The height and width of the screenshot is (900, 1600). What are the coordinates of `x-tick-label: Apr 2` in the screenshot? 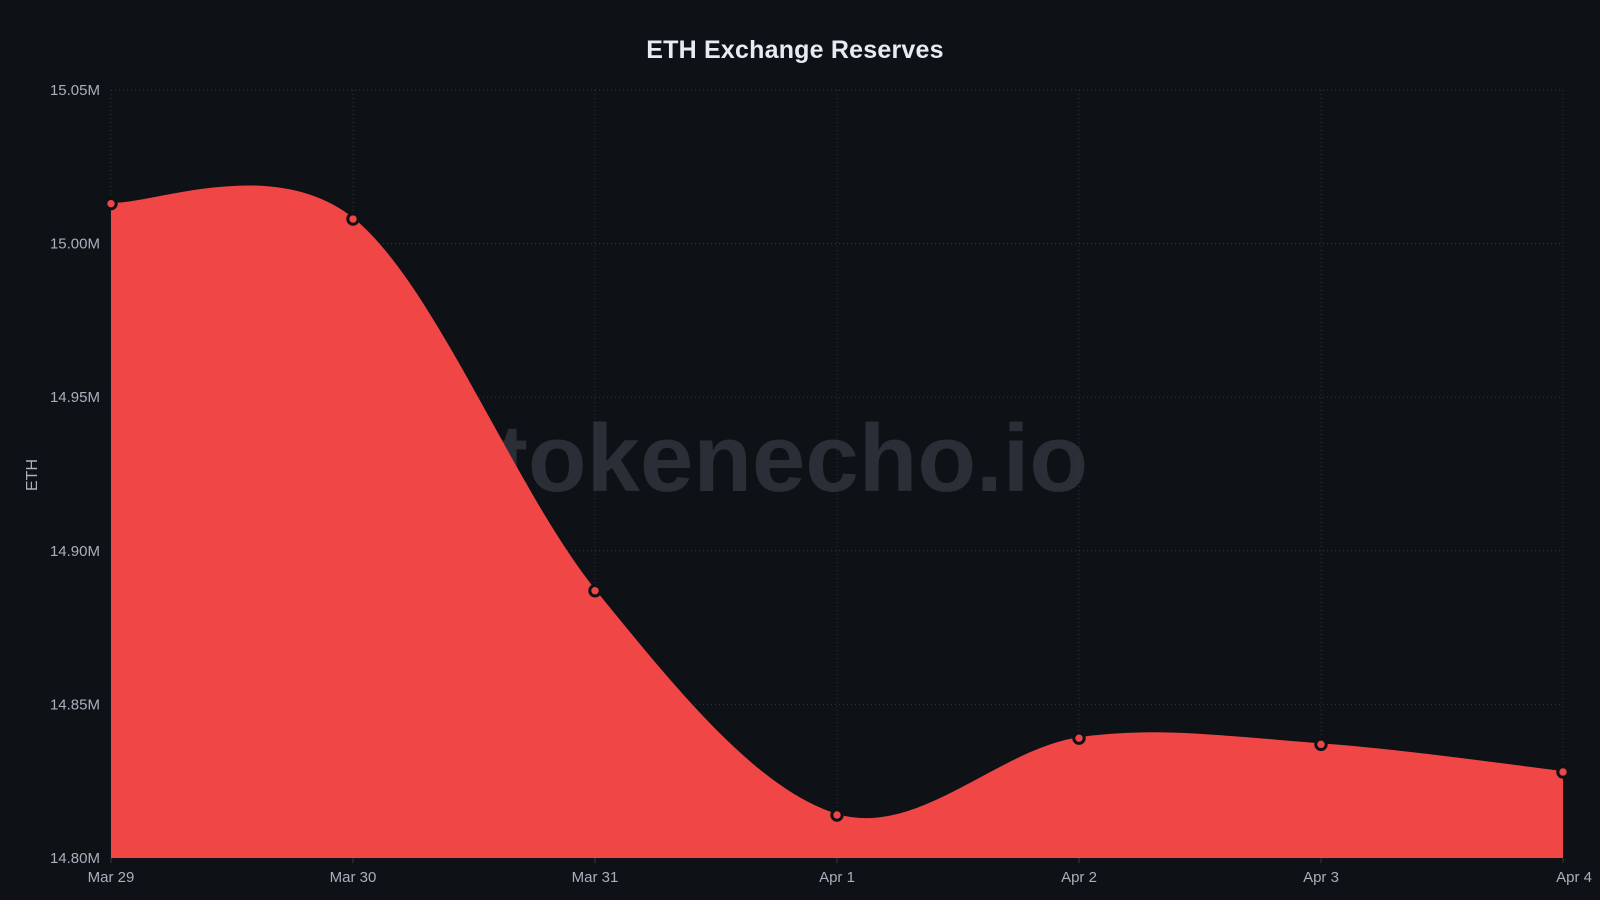 It's located at (1079, 877).